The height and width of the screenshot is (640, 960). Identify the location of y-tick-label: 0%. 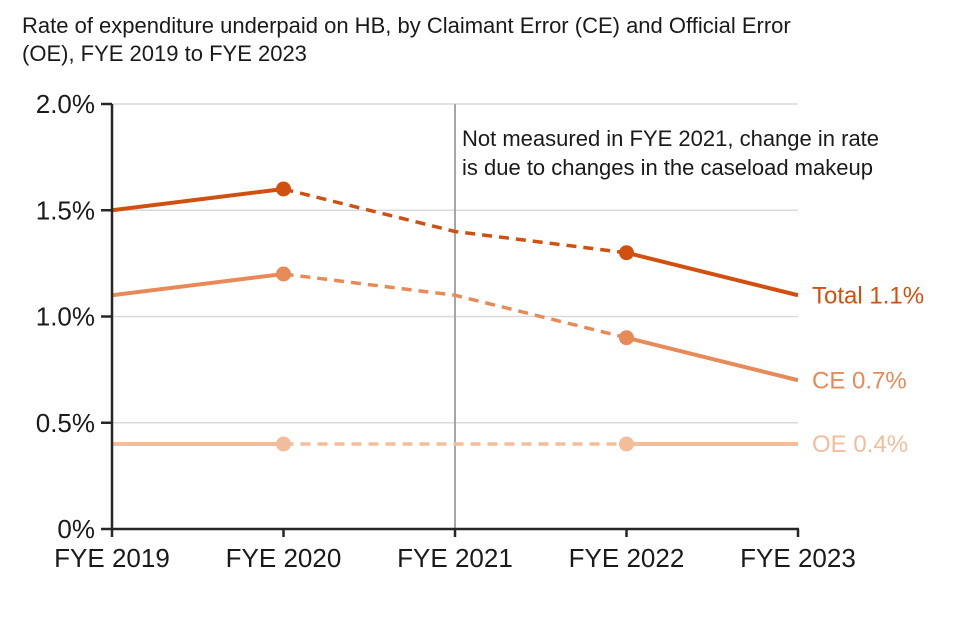
(76, 529).